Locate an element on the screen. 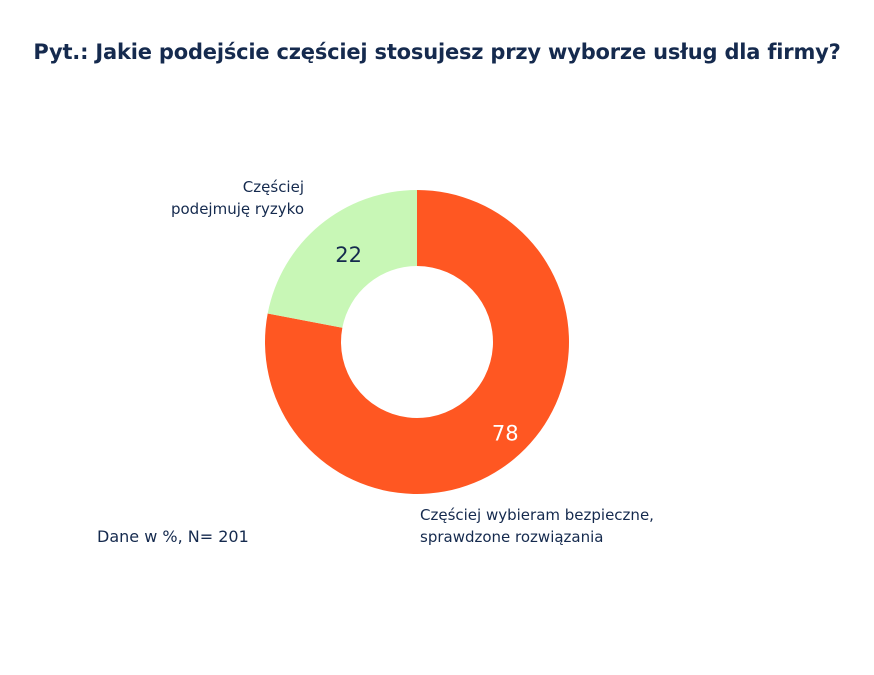 This screenshot has width=874, height=675. legend-label-take-risk: Częściej podejmuję ryzyko is located at coordinates (237, 198).